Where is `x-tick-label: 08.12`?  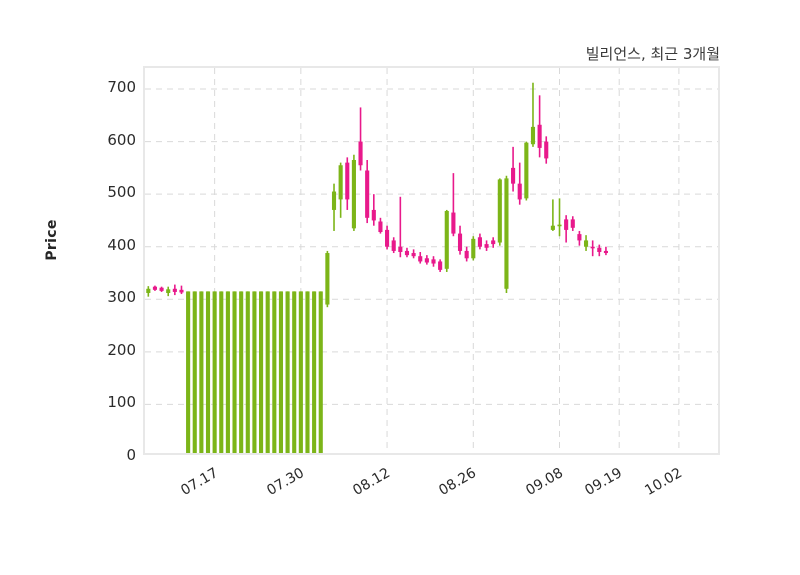
x-tick-label: 08.12 is located at coordinates (372, 482).